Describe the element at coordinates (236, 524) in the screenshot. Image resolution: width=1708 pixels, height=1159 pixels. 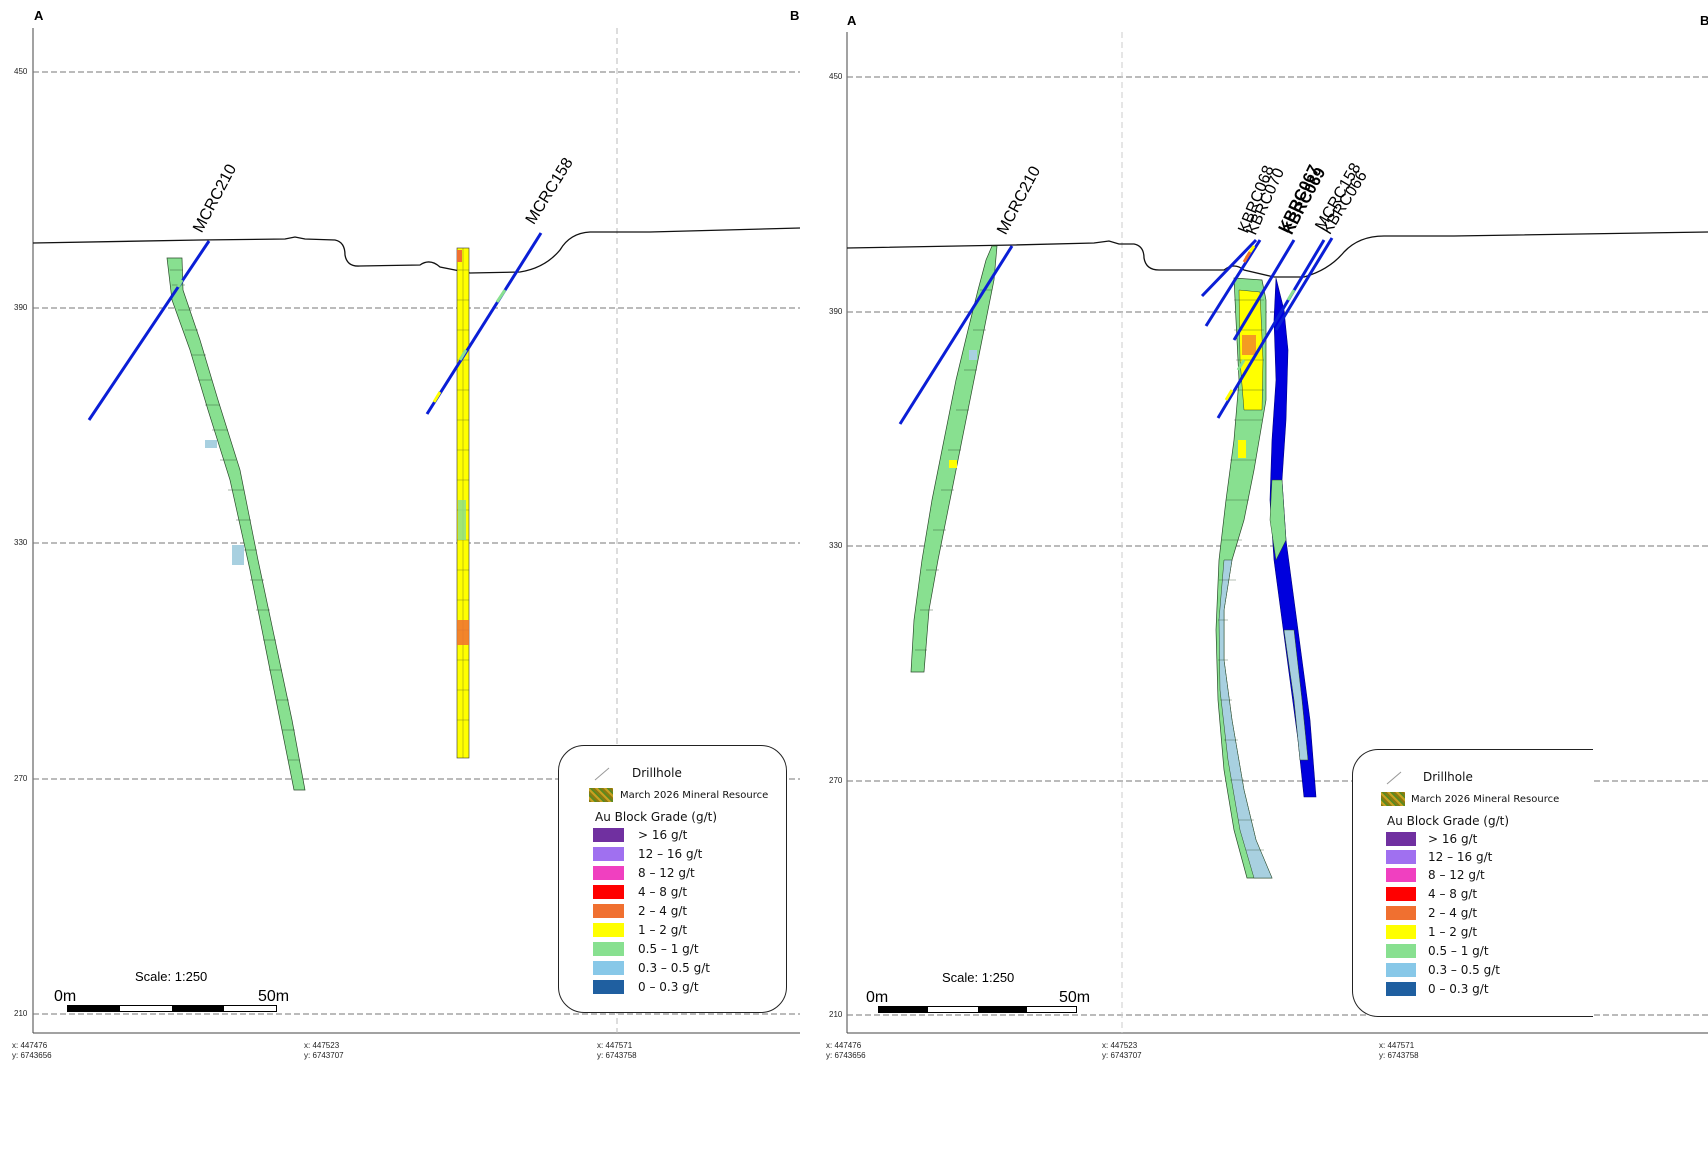
I see `ore-body-mcrc210` at that location.